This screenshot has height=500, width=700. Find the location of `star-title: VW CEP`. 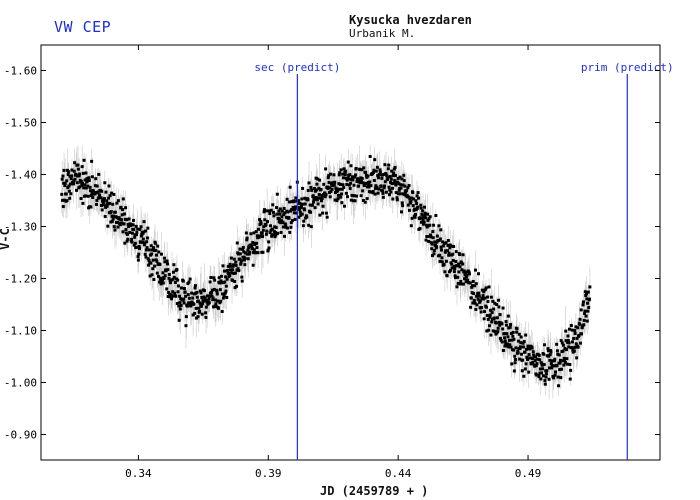

star-title: VW CEP is located at coordinates (83, 27).